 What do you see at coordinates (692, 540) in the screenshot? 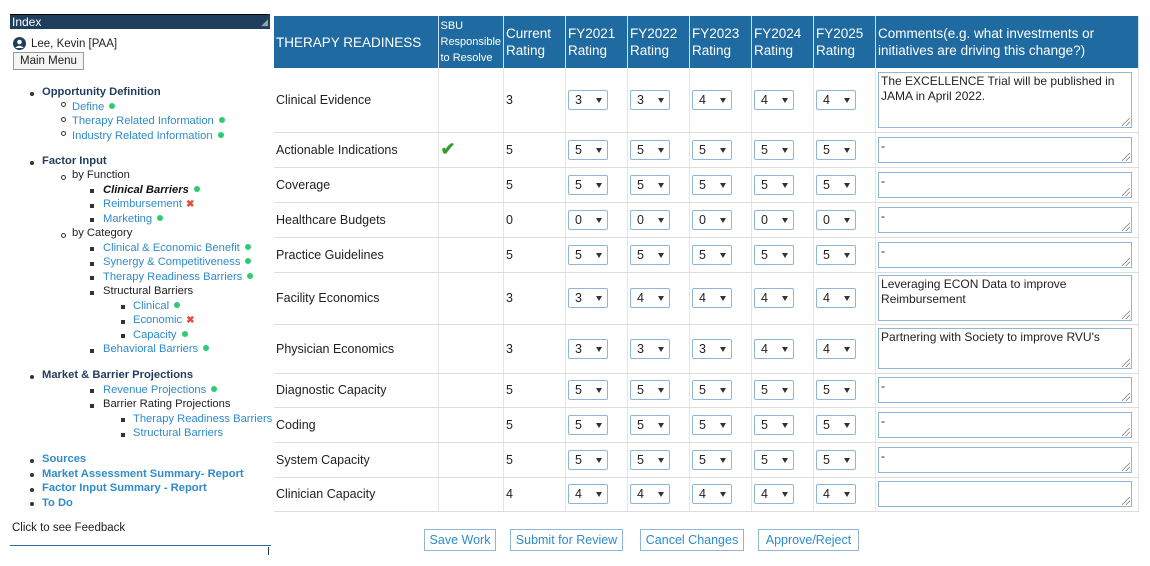
I see `cancel-changes-button: Cancel Changes` at bounding box center [692, 540].